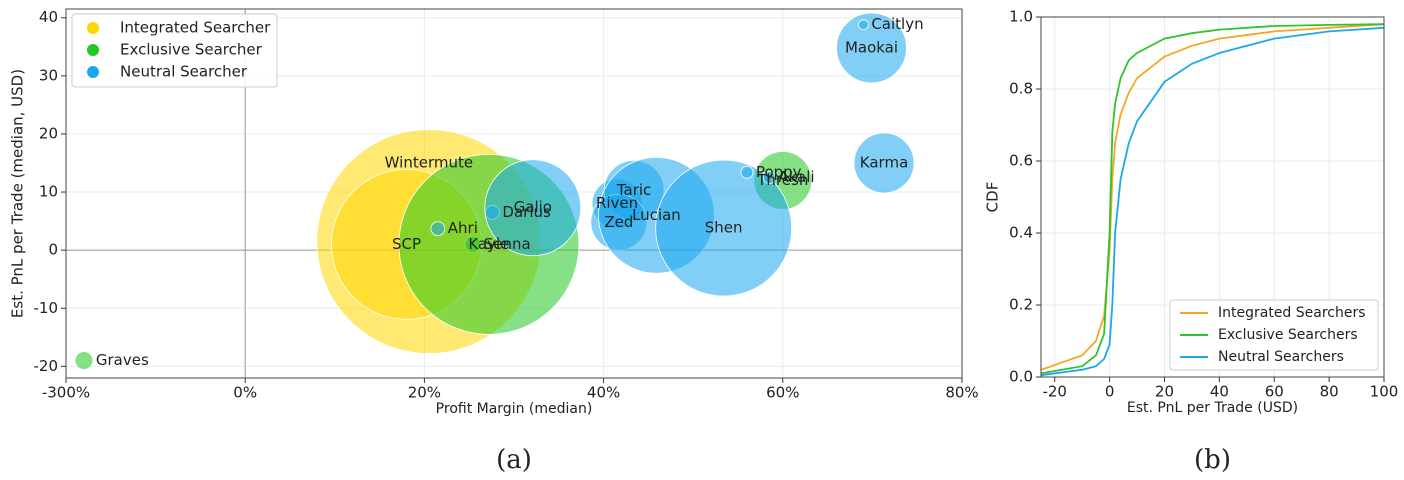 The image size is (1404, 480). Describe the element at coordinates (897, 24) in the screenshot. I see `bubble-label: Caitlyn` at that location.